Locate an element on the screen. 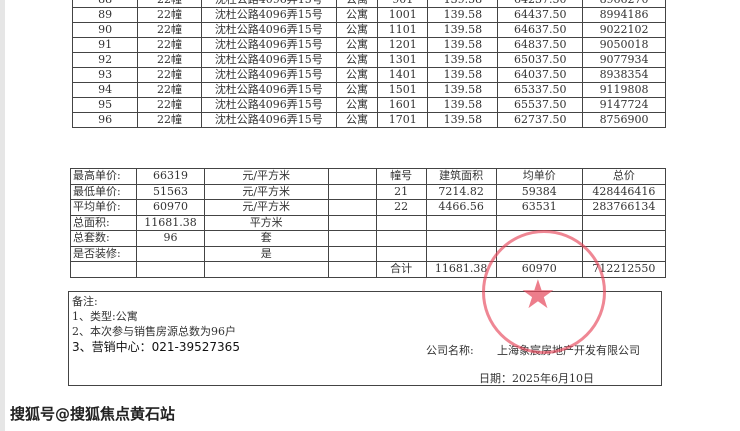  table-cell: 总面积: is located at coordinates (103, 222).